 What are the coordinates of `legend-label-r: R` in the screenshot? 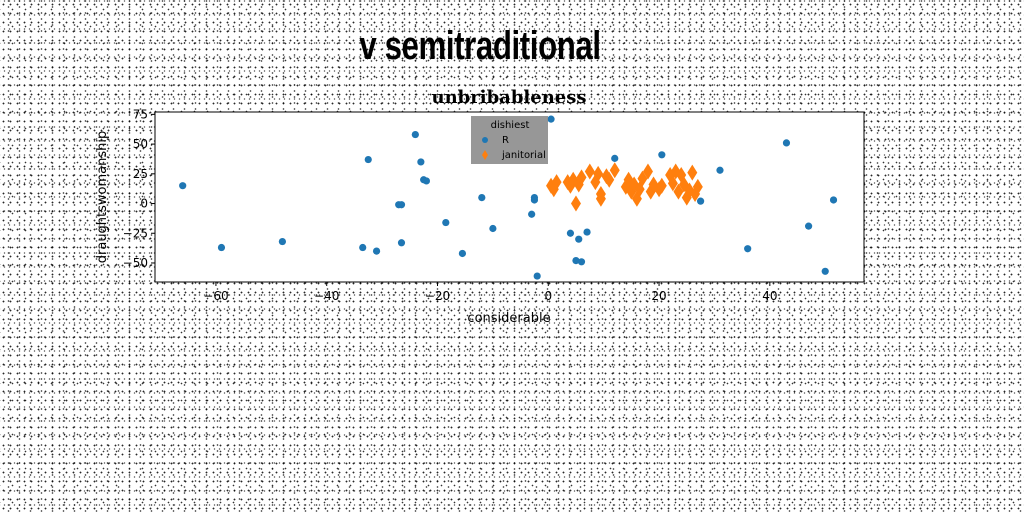 It's located at (505, 140).